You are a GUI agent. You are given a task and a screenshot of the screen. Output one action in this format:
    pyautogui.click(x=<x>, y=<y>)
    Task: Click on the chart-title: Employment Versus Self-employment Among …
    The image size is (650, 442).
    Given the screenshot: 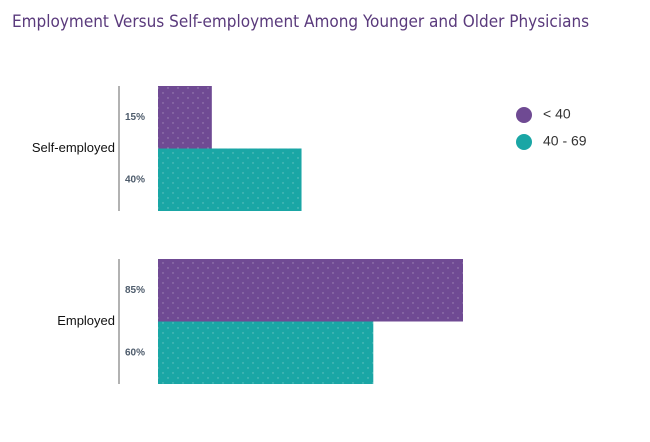 What is the action you would take?
    pyautogui.click(x=300, y=22)
    